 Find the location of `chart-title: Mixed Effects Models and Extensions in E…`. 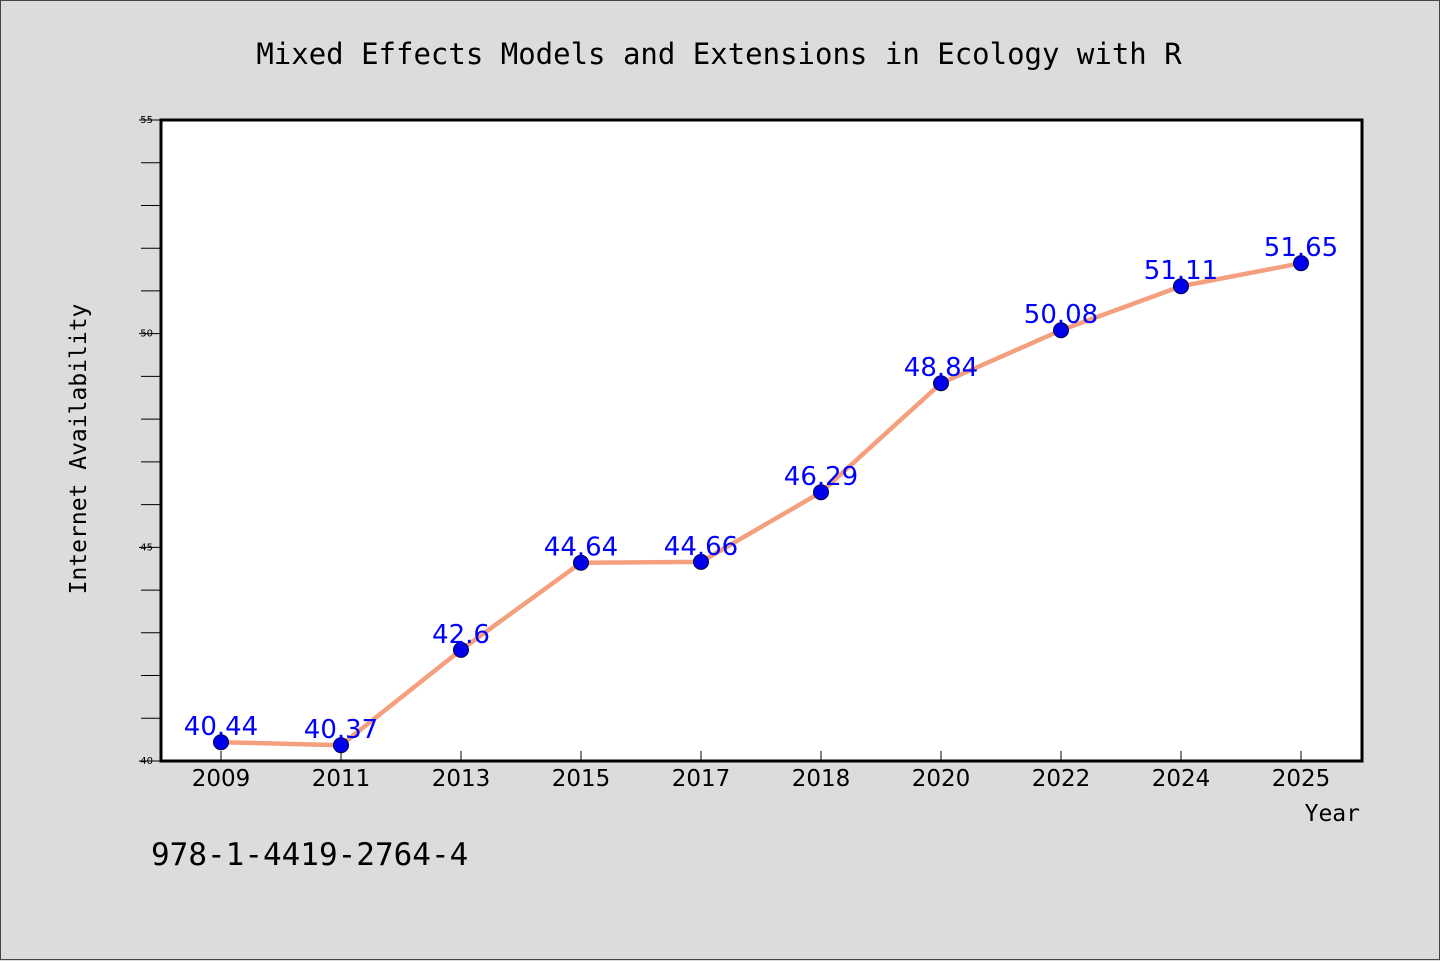

chart-title: Mixed Effects Models and Extensions in E… is located at coordinates (719, 54).